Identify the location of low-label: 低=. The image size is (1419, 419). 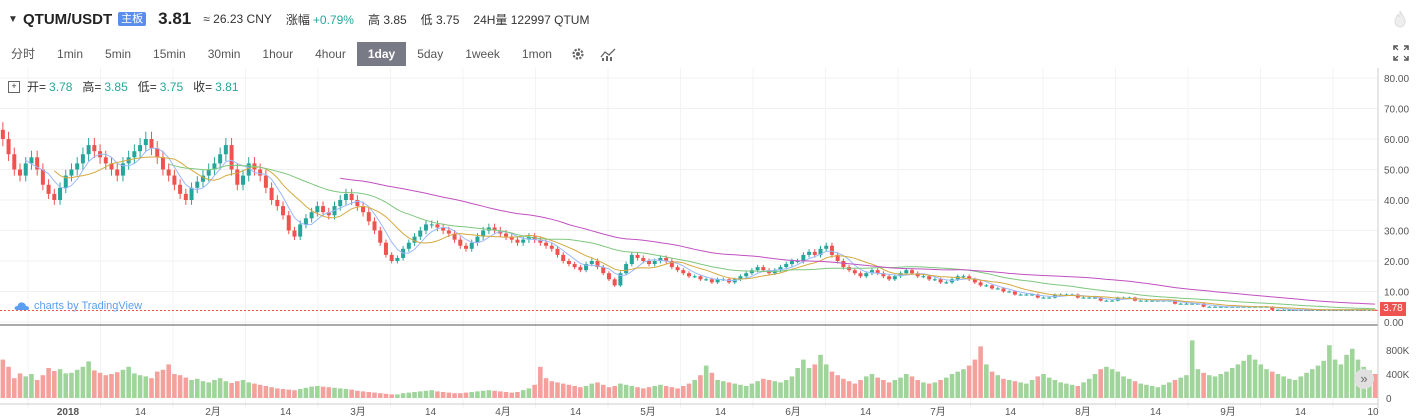
(147, 87).